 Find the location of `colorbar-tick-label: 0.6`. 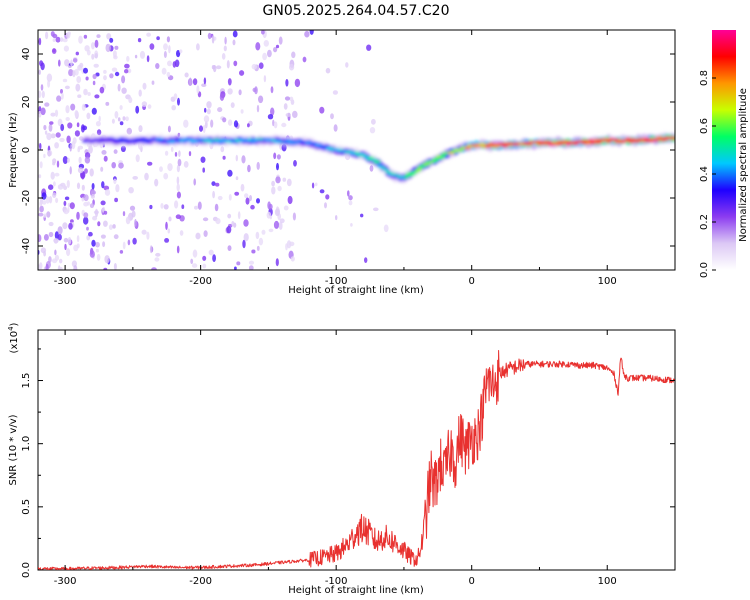

colorbar-tick-label: 0.6 is located at coordinates (704, 126).